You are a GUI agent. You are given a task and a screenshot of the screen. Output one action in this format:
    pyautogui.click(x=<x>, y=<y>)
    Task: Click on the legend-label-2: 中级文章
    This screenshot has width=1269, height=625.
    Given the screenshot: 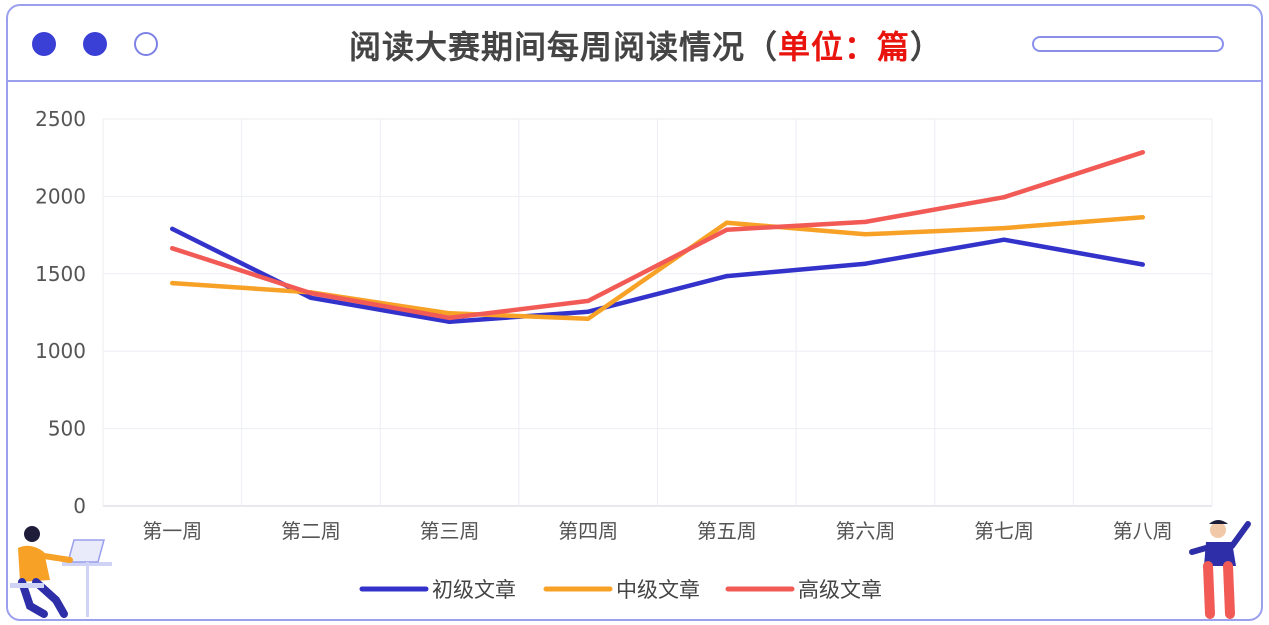 What is the action you would take?
    pyautogui.click(x=658, y=590)
    